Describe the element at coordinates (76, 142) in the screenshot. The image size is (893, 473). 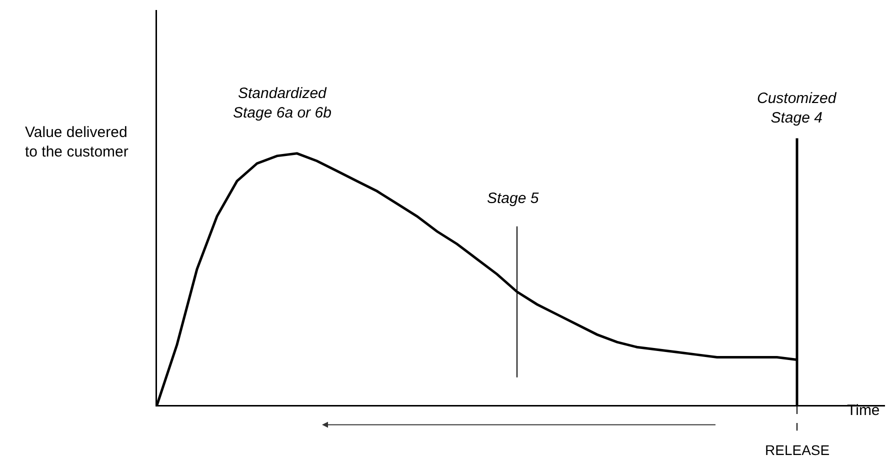
I see `y-axis-title: Value delivered to the customer` at that location.